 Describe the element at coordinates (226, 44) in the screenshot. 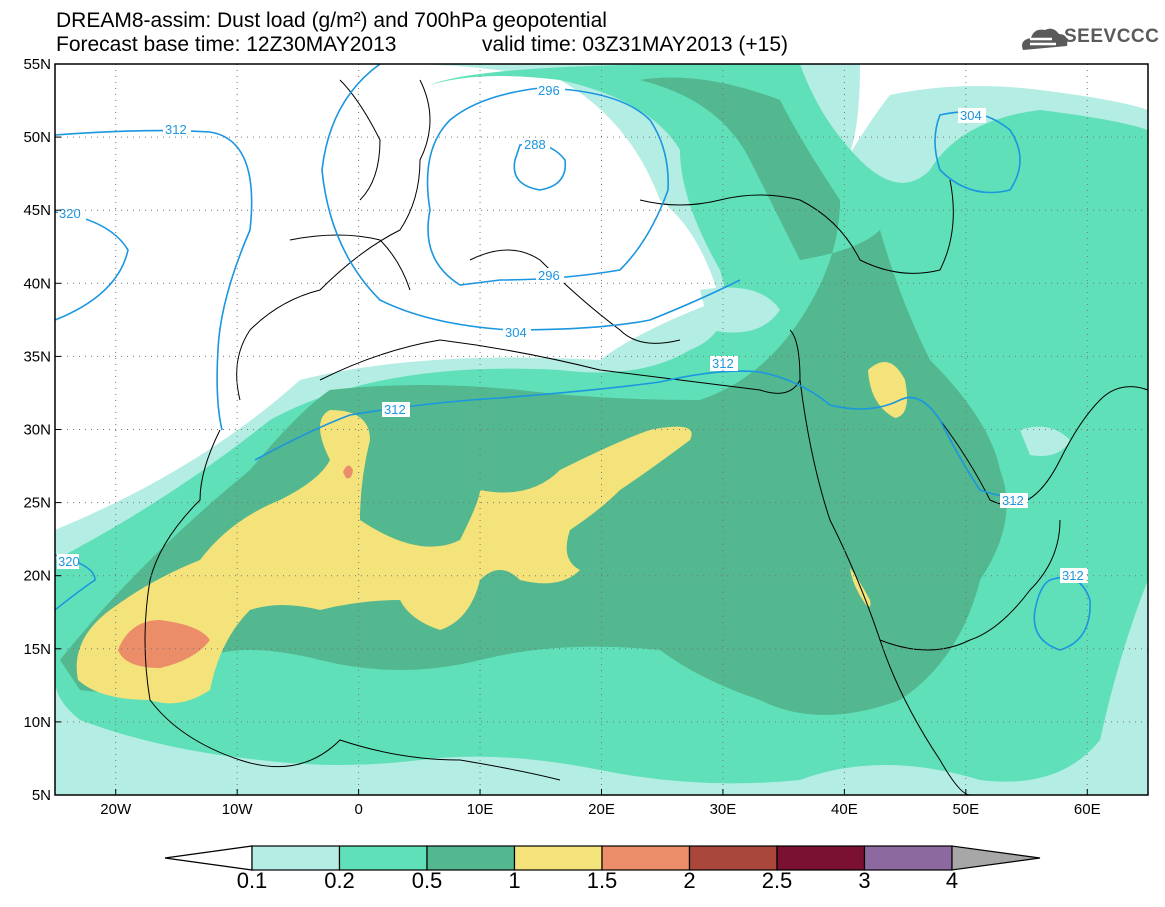

I see `forecast-base-time: Forecast base time: 12Z30MAY2013` at that location.